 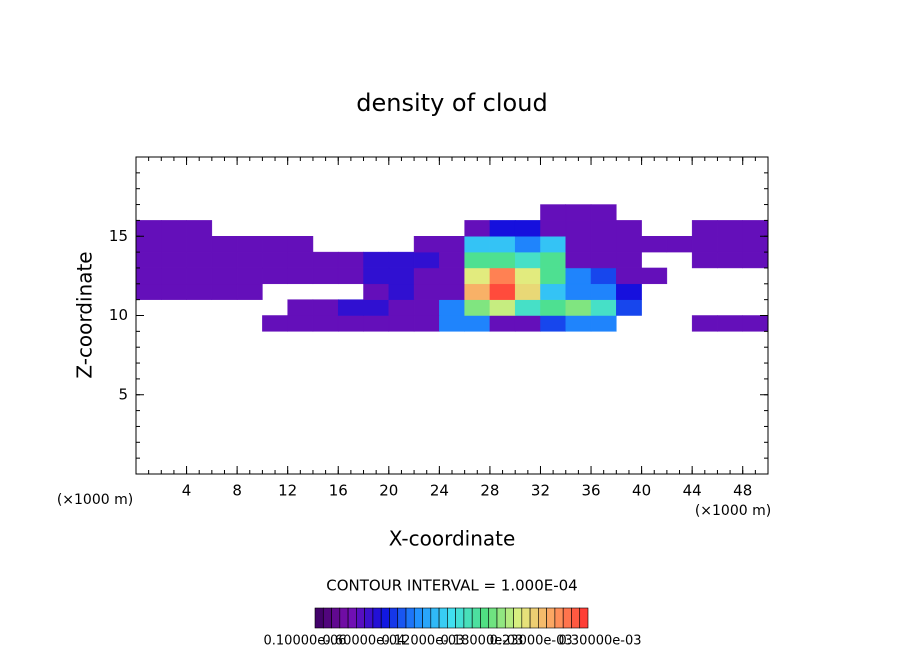 I want to click on x-tick-label: 24, so click(x=439, y=491).